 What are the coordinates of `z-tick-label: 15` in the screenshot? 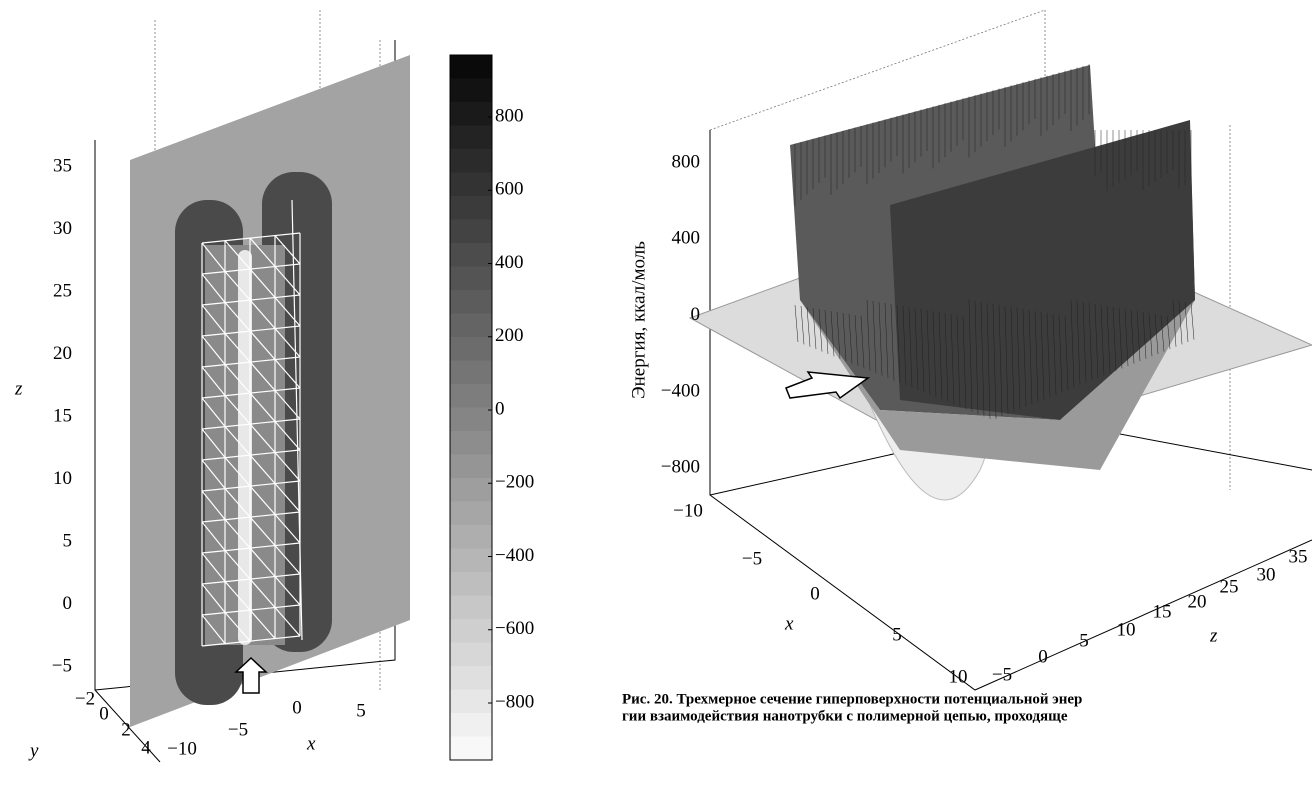 It's located at (62, 415).